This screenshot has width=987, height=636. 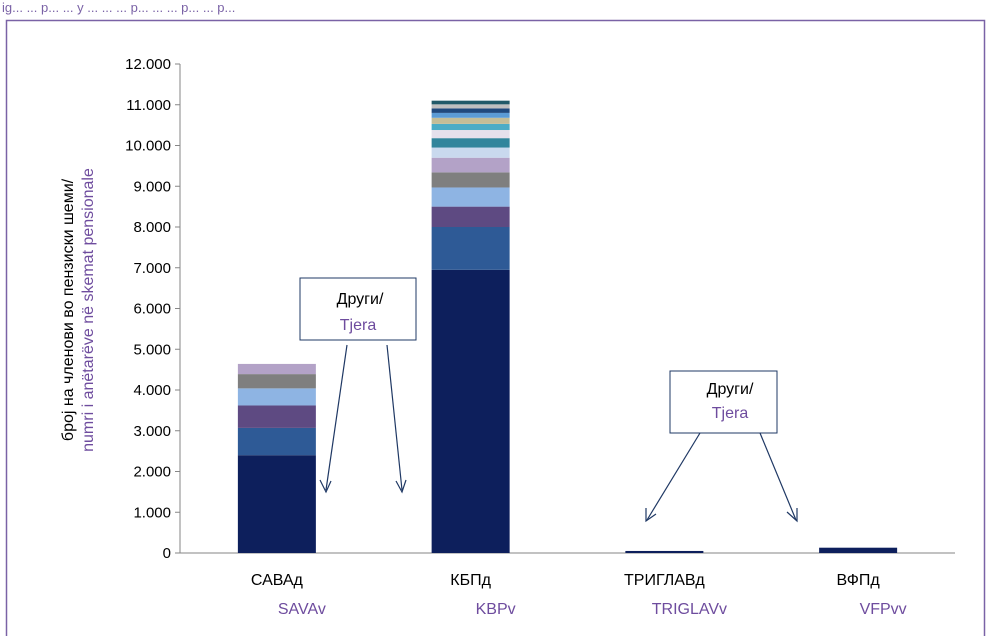 I want to click on x-category-label: ТРИГЛАВд, so click(x=664, y=580).